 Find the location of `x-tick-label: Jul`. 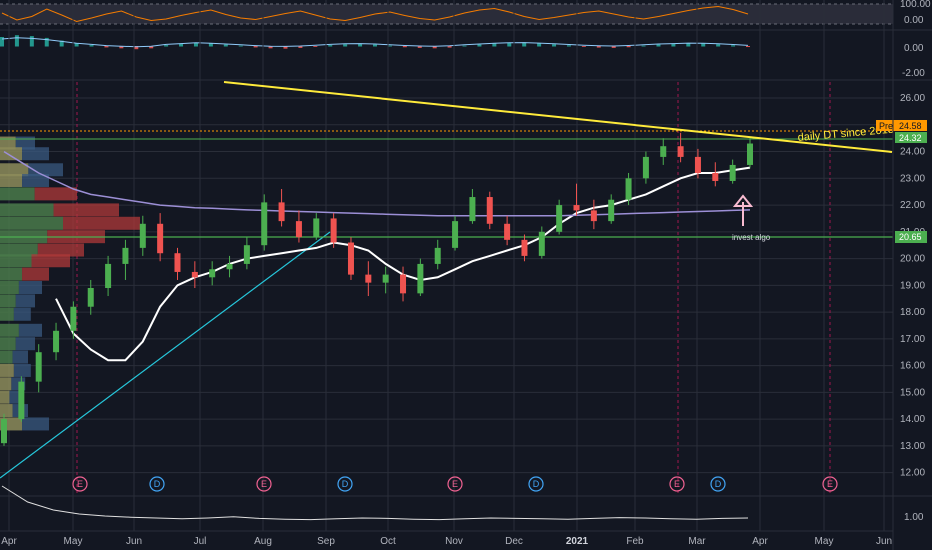

x-tick-label: Jul is located at coordinates (200, 541).